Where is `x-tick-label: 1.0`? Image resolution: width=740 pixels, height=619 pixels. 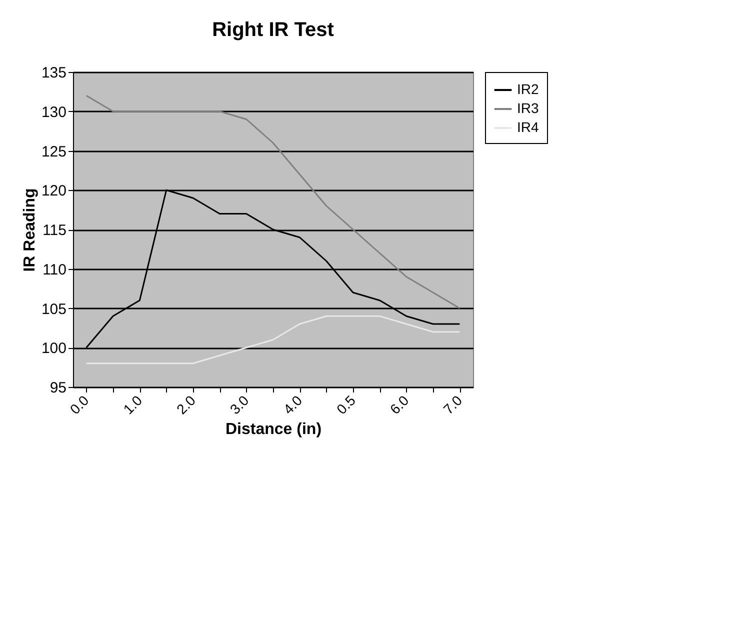 x-tick-label: 1.0 is located at coordinates (133, 405).